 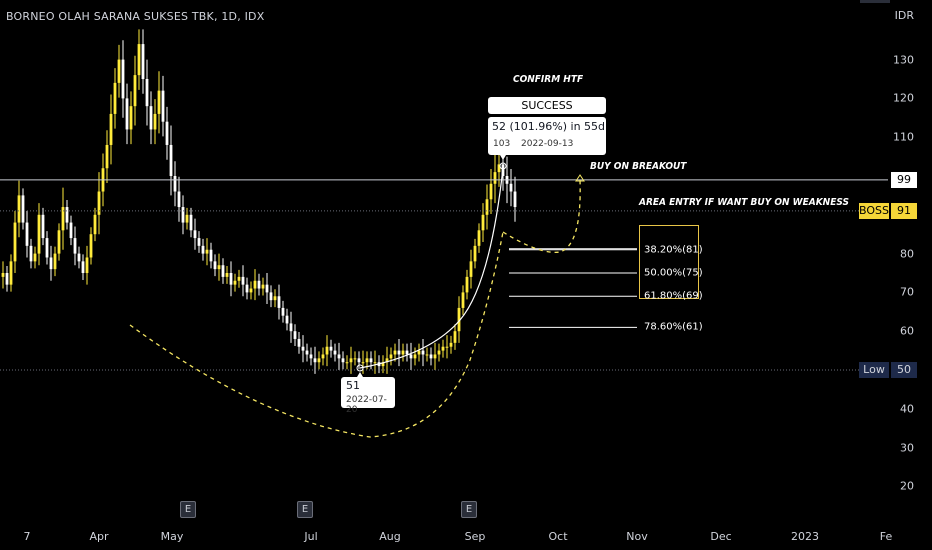 What do you see at coordinates (360, 368) in the screenshot?
I see `low-point-marker` at bounding box center [360, 368].